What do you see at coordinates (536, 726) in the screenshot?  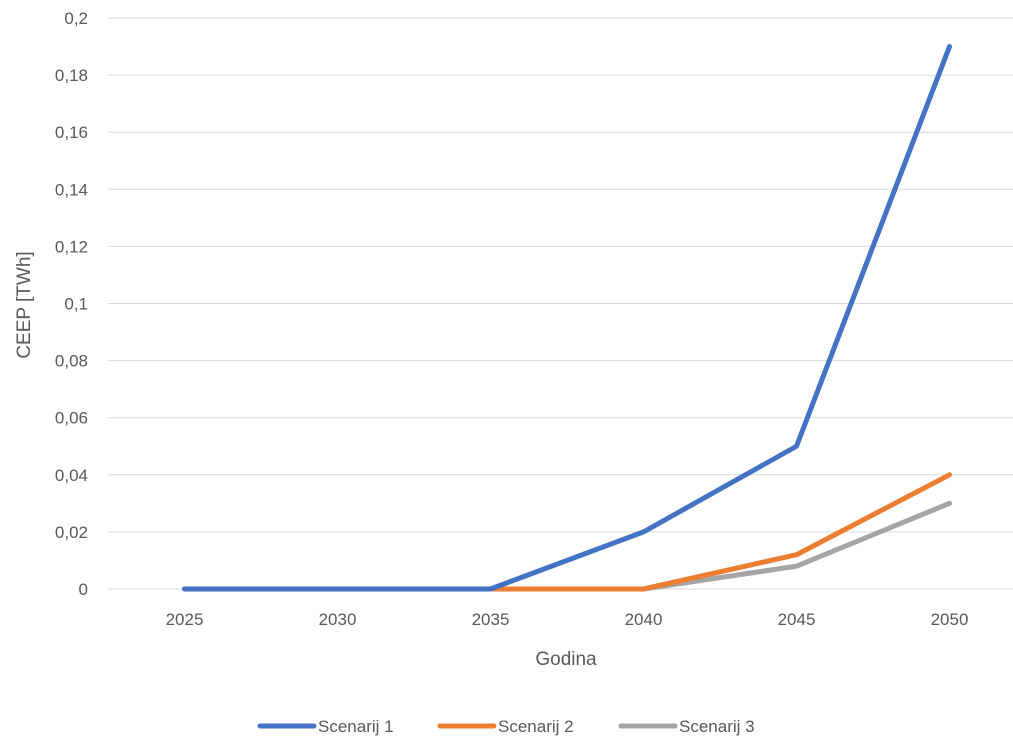 I see `legend-label: Scenarij 2` at bounding box center [536, 726].